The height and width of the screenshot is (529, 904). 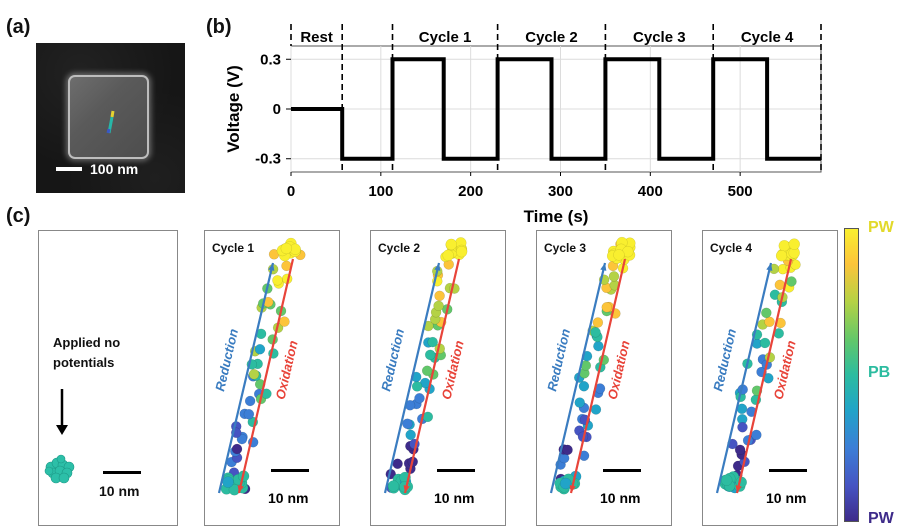 I want to click on panel-label-c: (c), so click(x=18, y=216).